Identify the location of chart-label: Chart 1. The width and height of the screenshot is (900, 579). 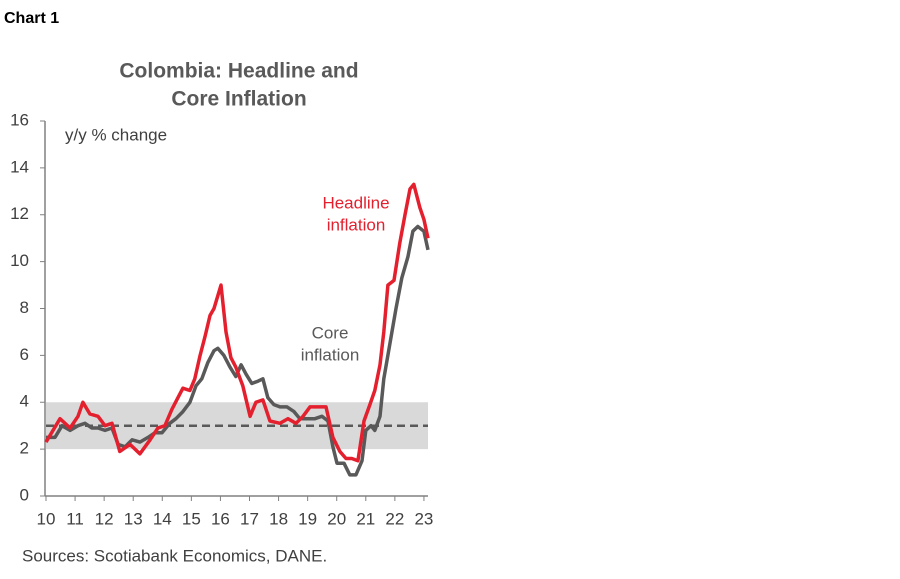
(31, 18).